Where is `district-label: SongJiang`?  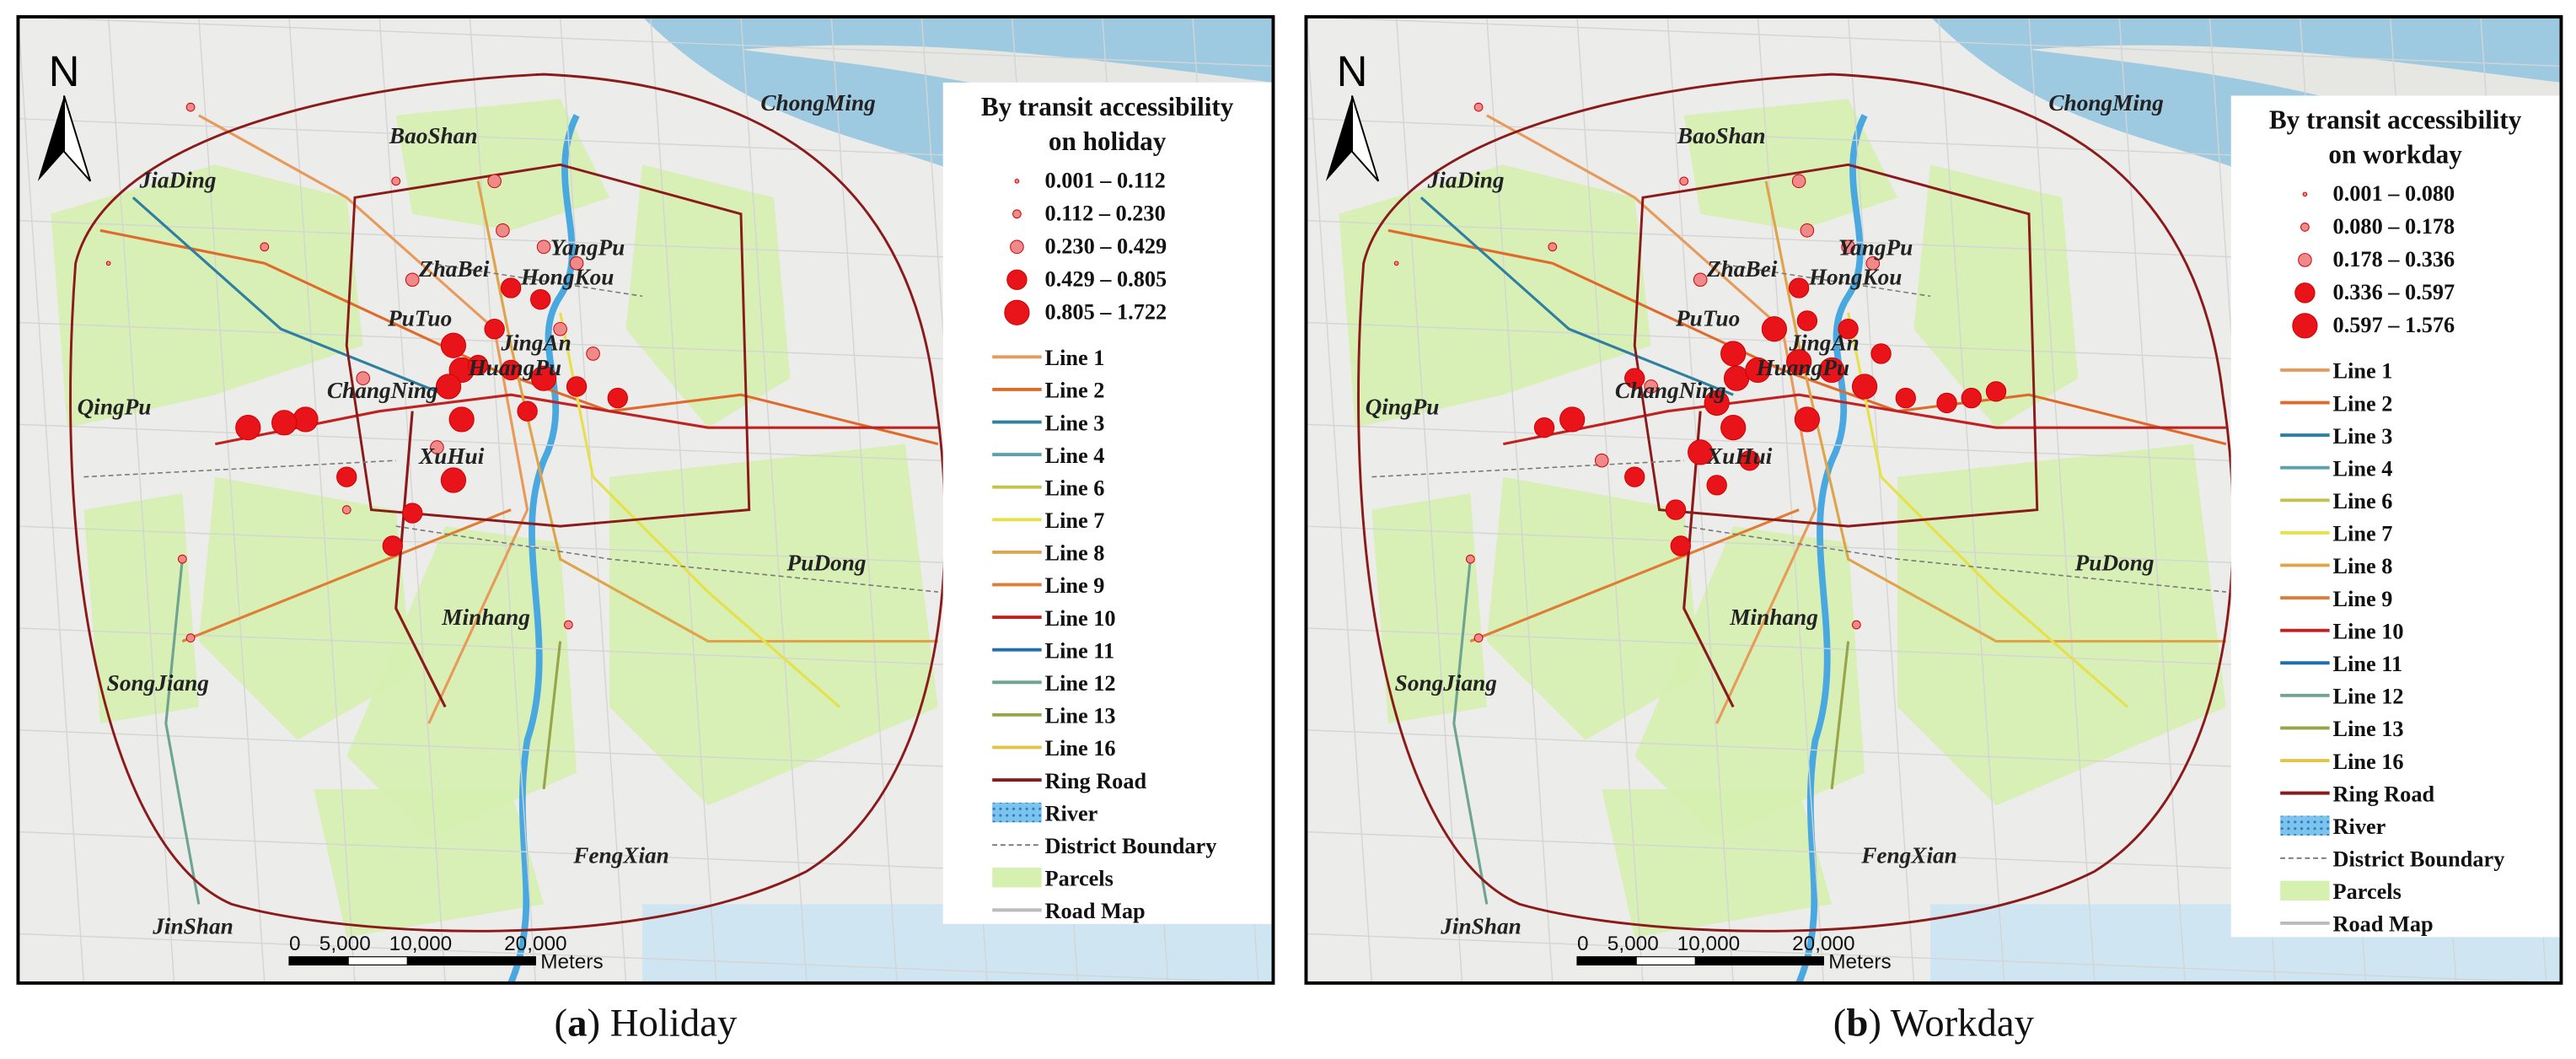 district-label: SongJiang is located at coordinates (158, 683).